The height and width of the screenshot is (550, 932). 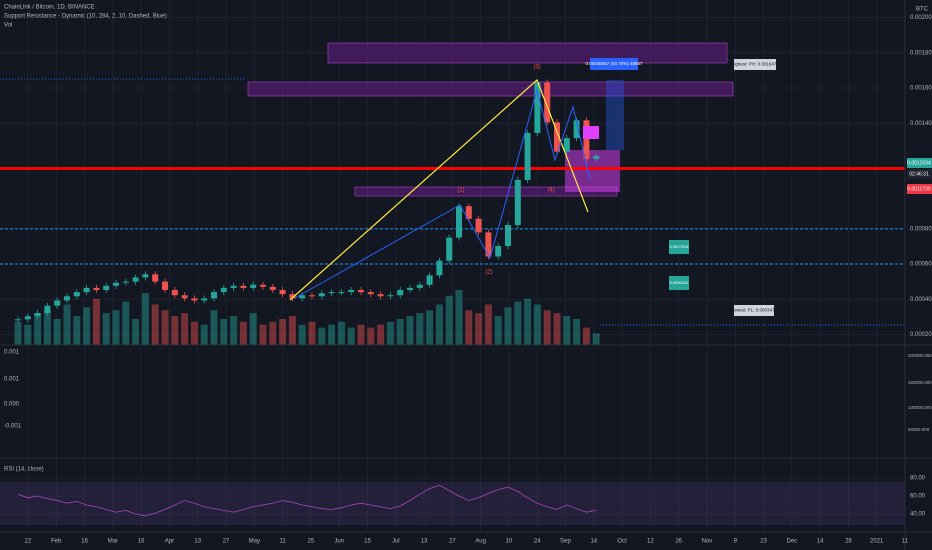 I want to click on time-label: 2021, so click(x=877, y=542).